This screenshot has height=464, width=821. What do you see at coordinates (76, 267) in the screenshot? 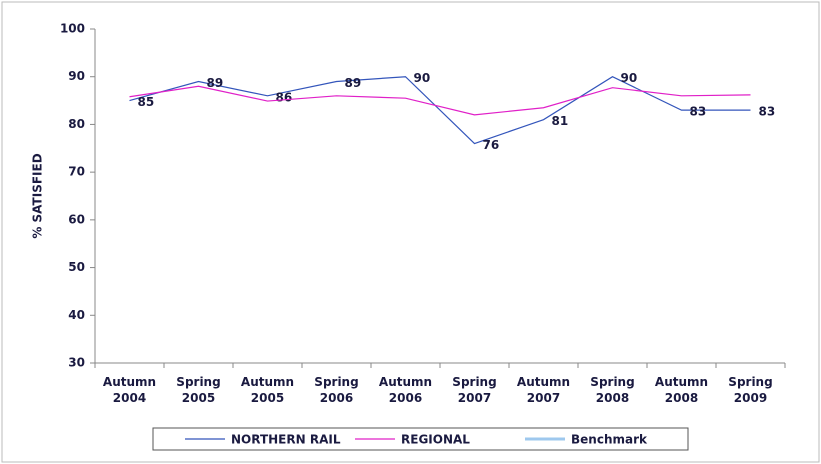
I see `y-tick-label: 50` at bounding box center [76, 267].